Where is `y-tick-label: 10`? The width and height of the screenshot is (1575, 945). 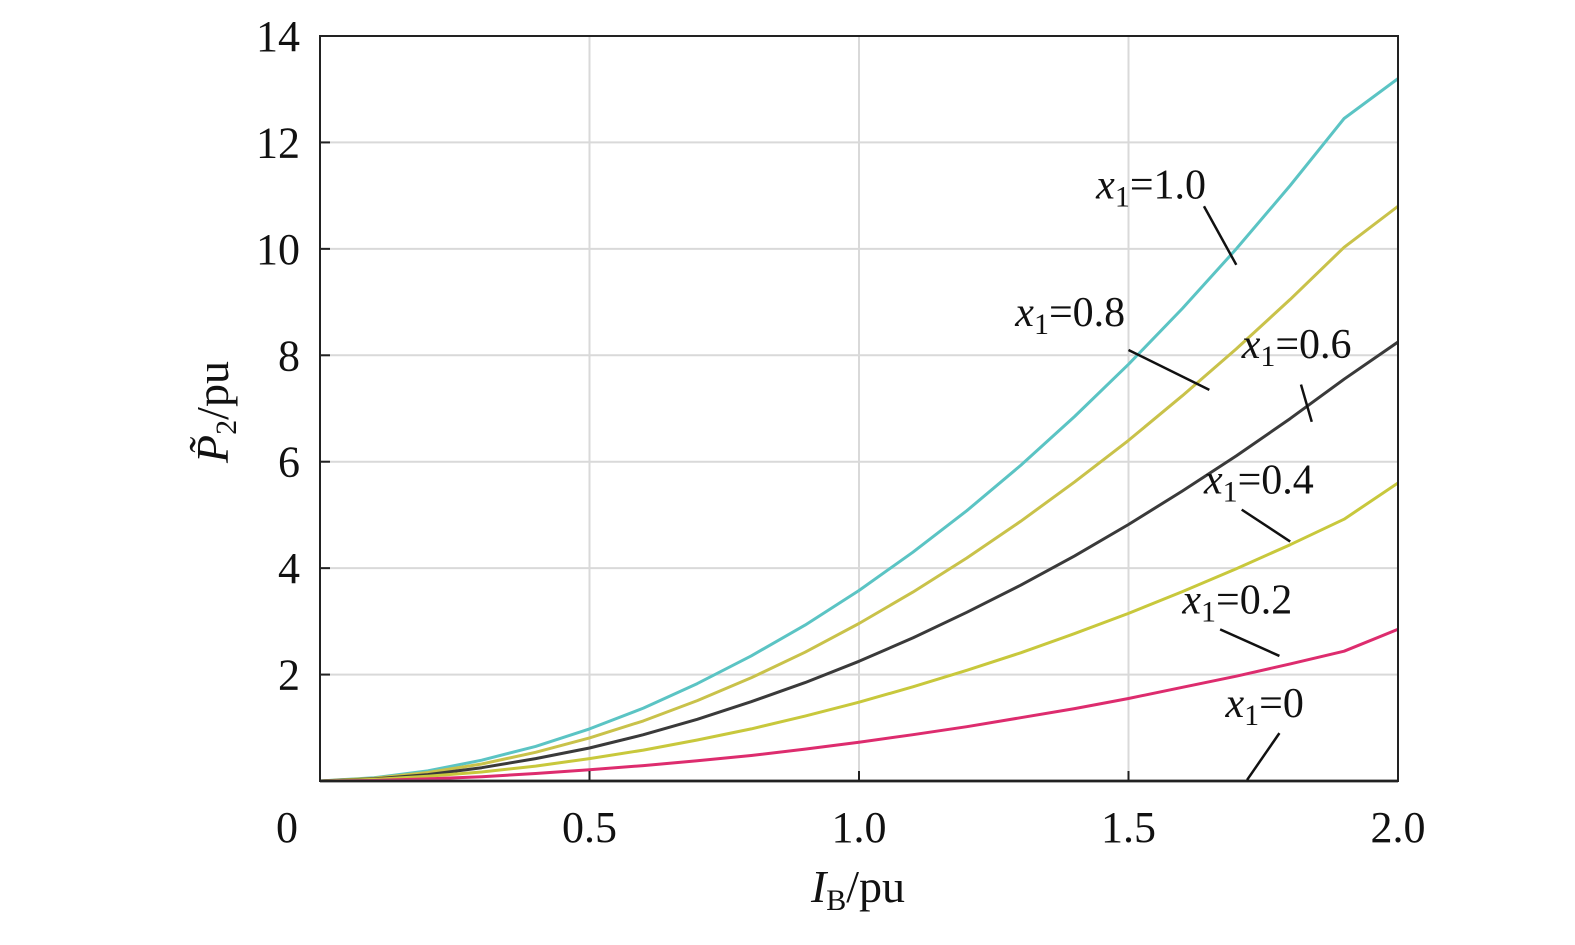 y-tick-label: 10 is located at coordinates (278, 249).